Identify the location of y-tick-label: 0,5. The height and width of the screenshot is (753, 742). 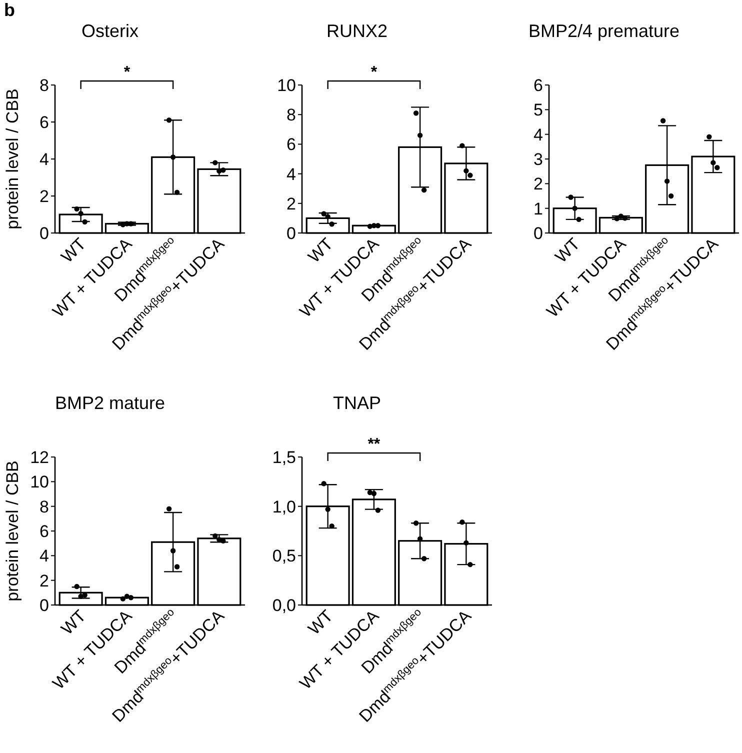
(284, 556).